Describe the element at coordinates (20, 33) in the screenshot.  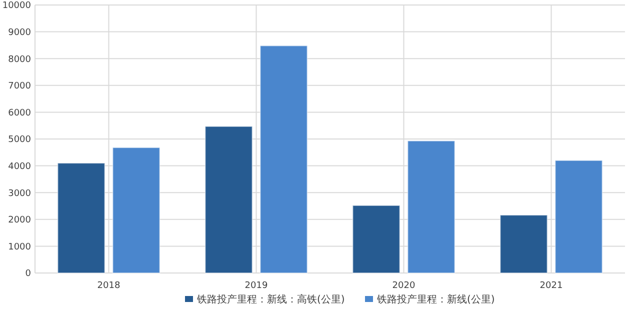
I see `y-tick-label: 9000` at that location.